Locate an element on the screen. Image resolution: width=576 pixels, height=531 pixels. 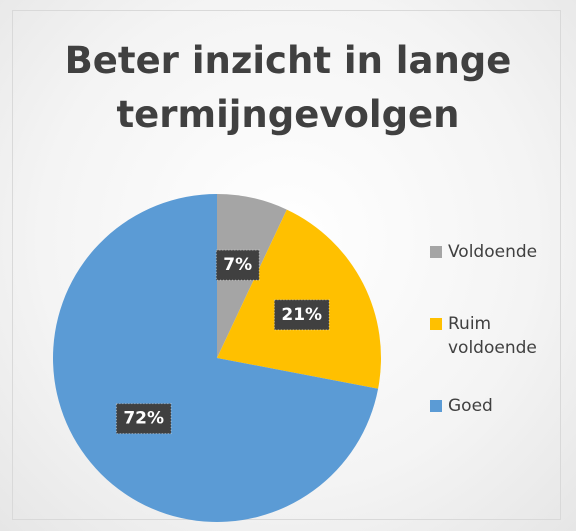
legend-item: Voldoende is located at coordinates (495, 252).